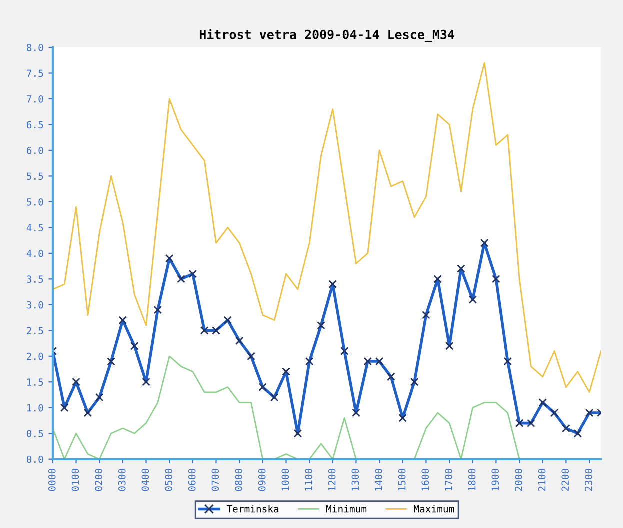 This screenshot has width=623, height=528. I want to click on y-tick-label: 5.0, so click(35, 202).